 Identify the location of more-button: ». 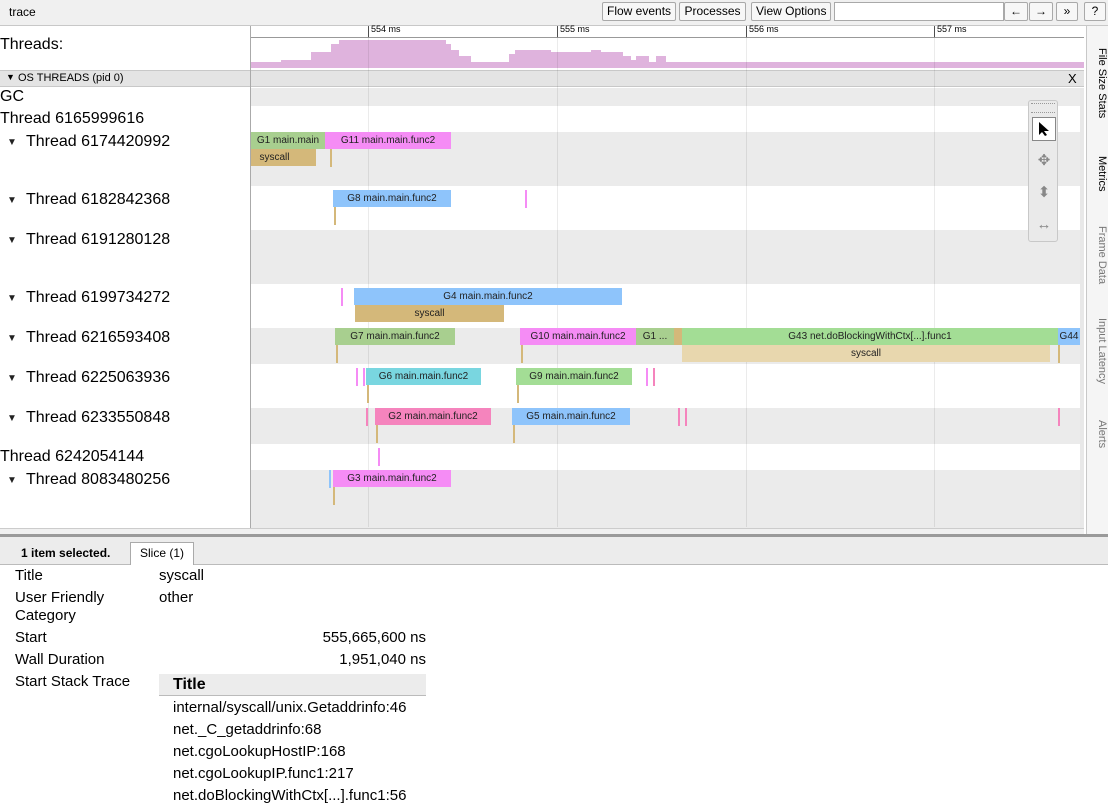
(1067, 11).